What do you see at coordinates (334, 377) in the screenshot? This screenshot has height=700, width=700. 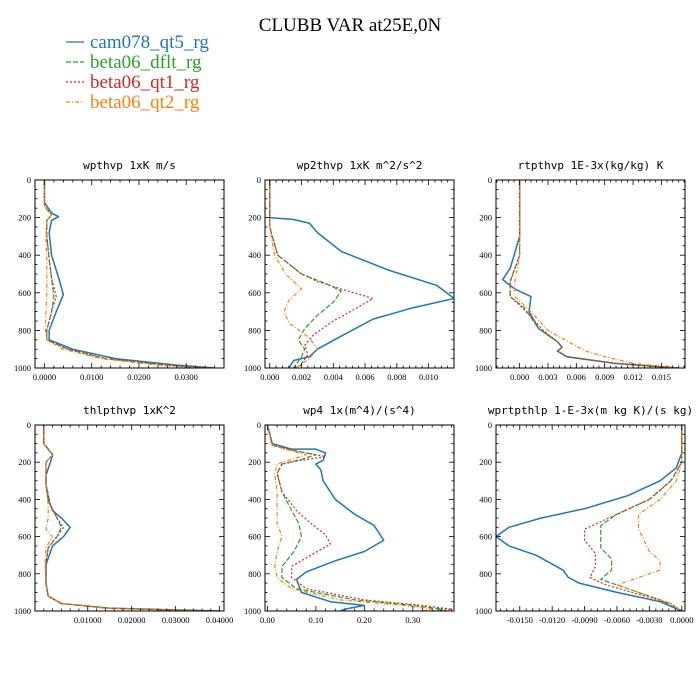 I see `xtick-label-1-2: 0.004` at bounding box center [334, 377].